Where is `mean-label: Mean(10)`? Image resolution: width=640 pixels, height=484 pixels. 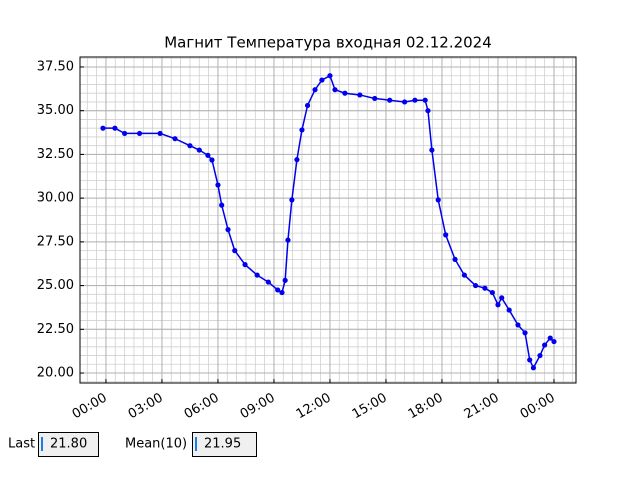
mean-label: Mean(10) is located at coordinates (156, 444).